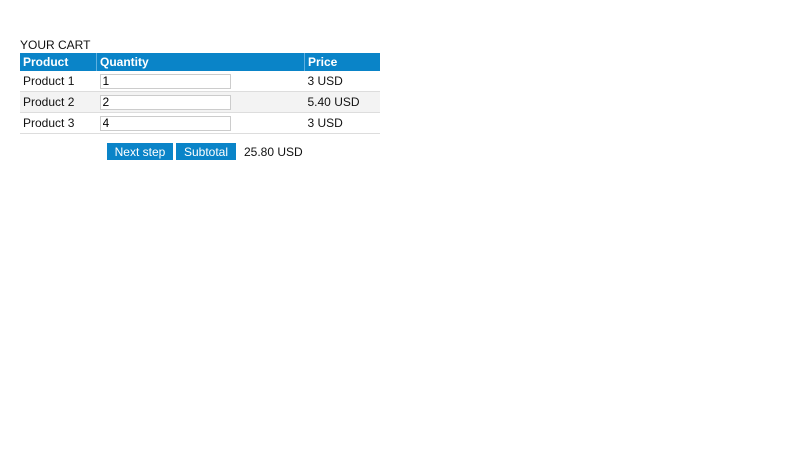  I want to click on column-header-quantity: Quantity, so click(200, 62).